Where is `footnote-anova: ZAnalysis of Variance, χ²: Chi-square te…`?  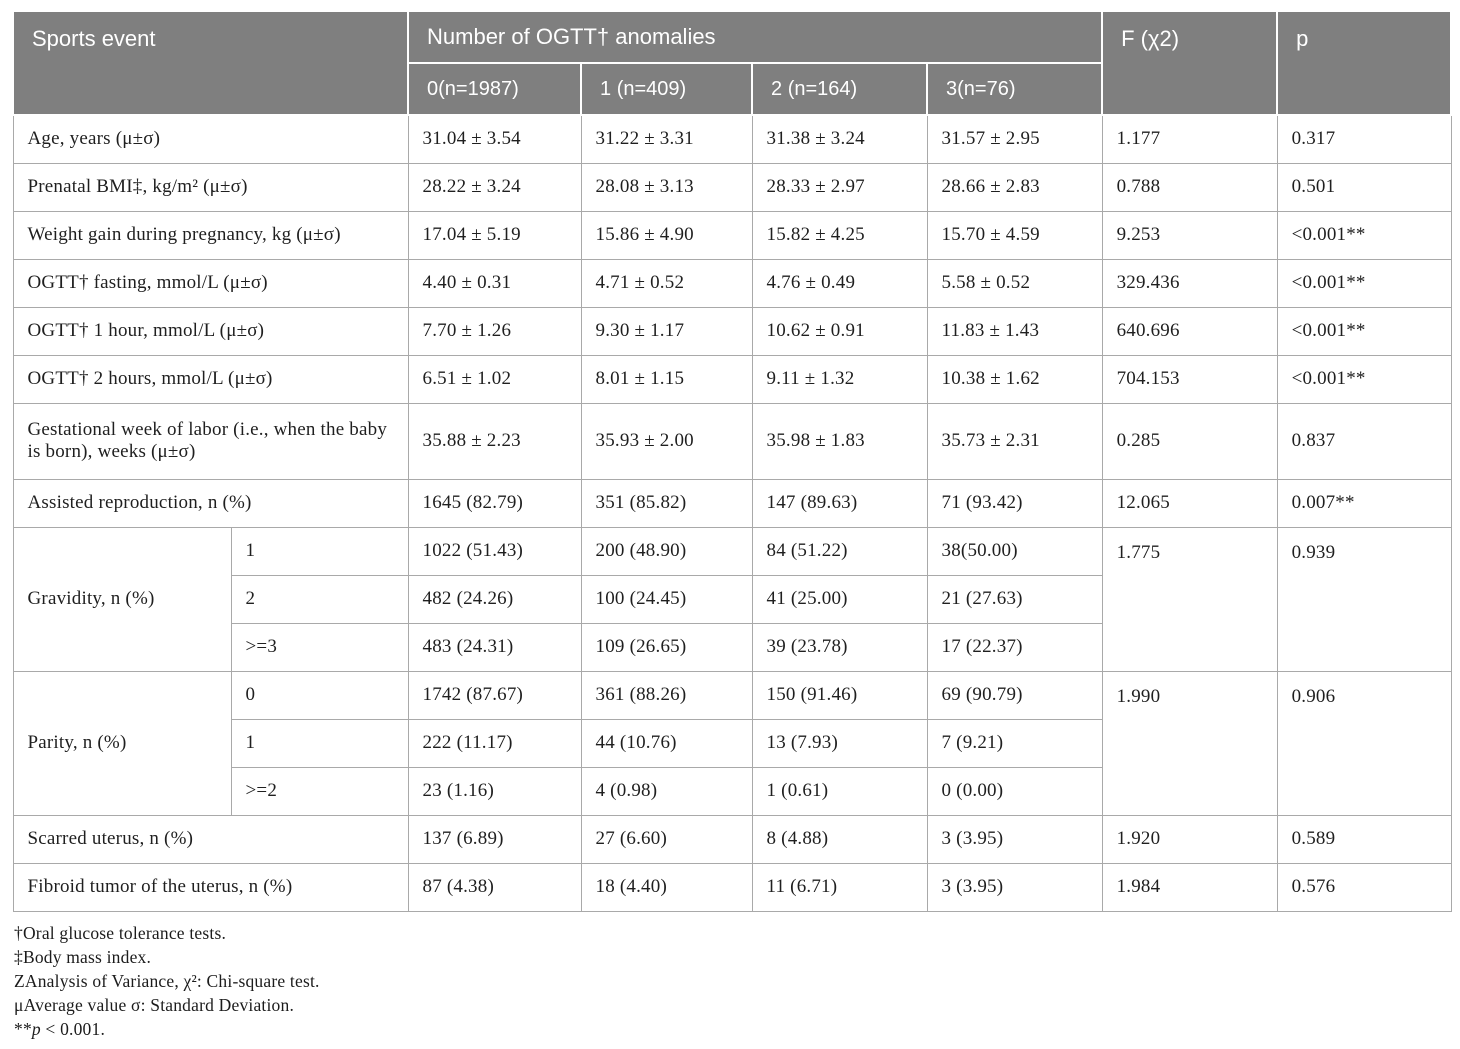 footnote-anova: ZAnalysis of Variance, χ²: Chi-square te… is located at coordinates (167, 980).